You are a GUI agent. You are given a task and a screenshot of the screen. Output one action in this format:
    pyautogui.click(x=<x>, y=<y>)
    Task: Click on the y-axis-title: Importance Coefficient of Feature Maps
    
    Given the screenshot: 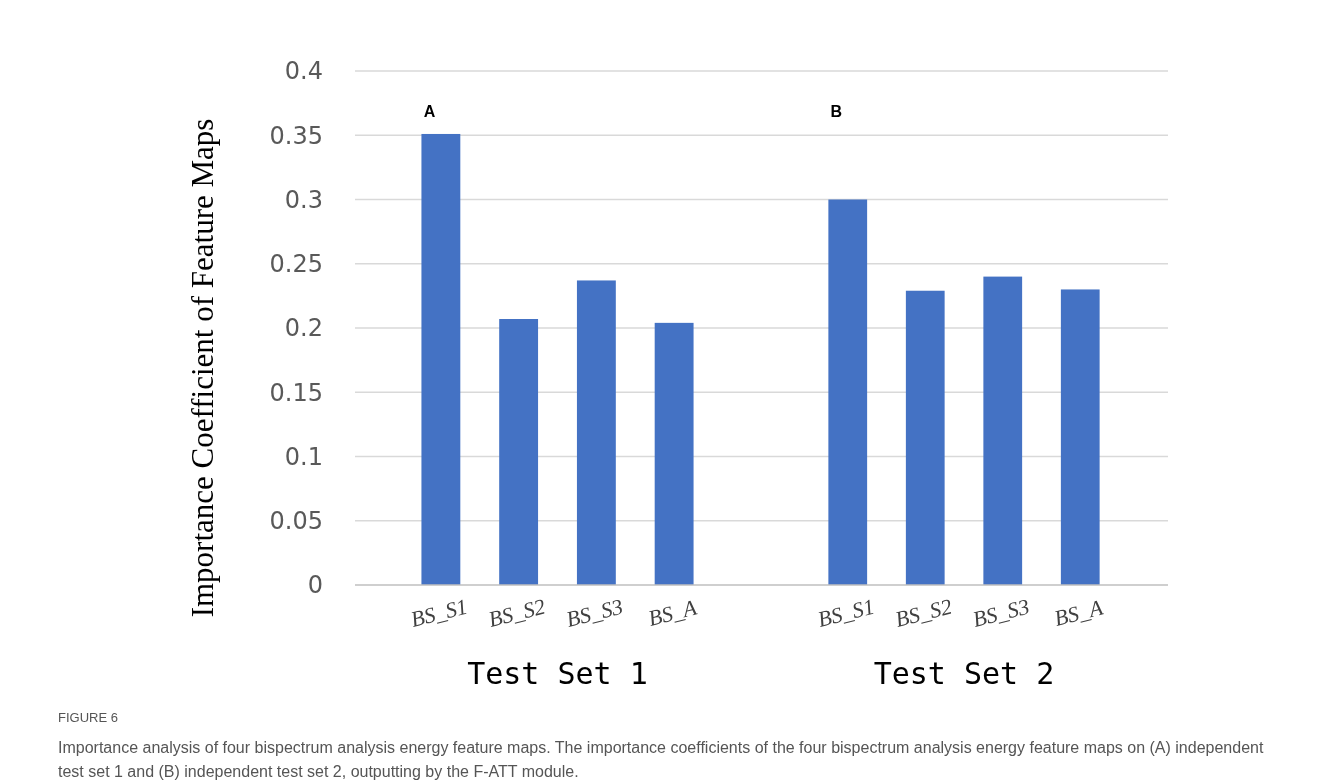 What is the action you would take?
    pyautogui.click(x=202, y=368)
    